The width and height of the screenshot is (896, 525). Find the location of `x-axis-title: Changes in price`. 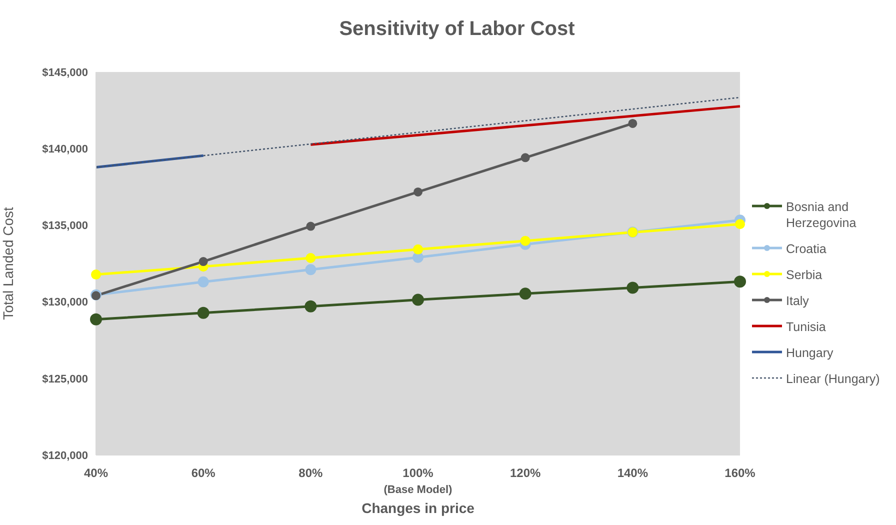

x-axis-title: Changes in price is located at coordinates (418, 508).